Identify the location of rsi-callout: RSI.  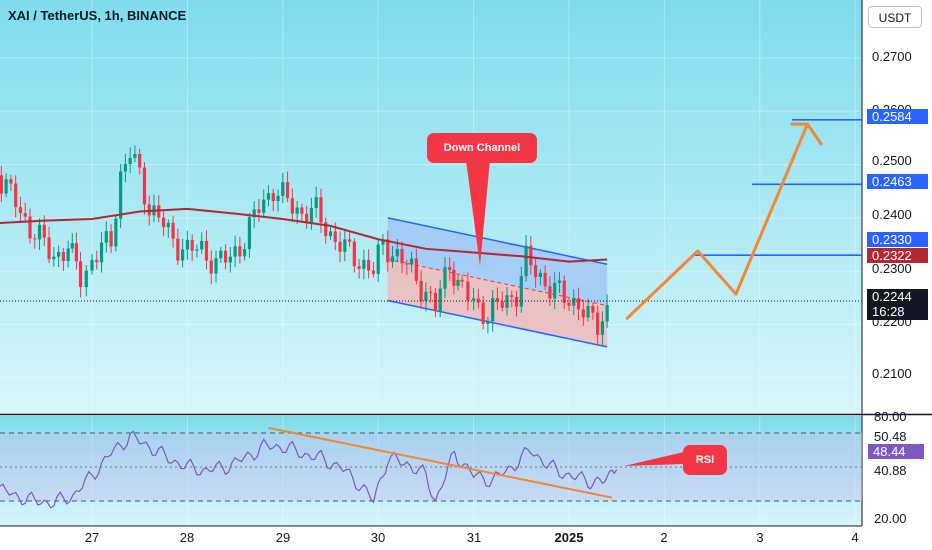
(705, 460).